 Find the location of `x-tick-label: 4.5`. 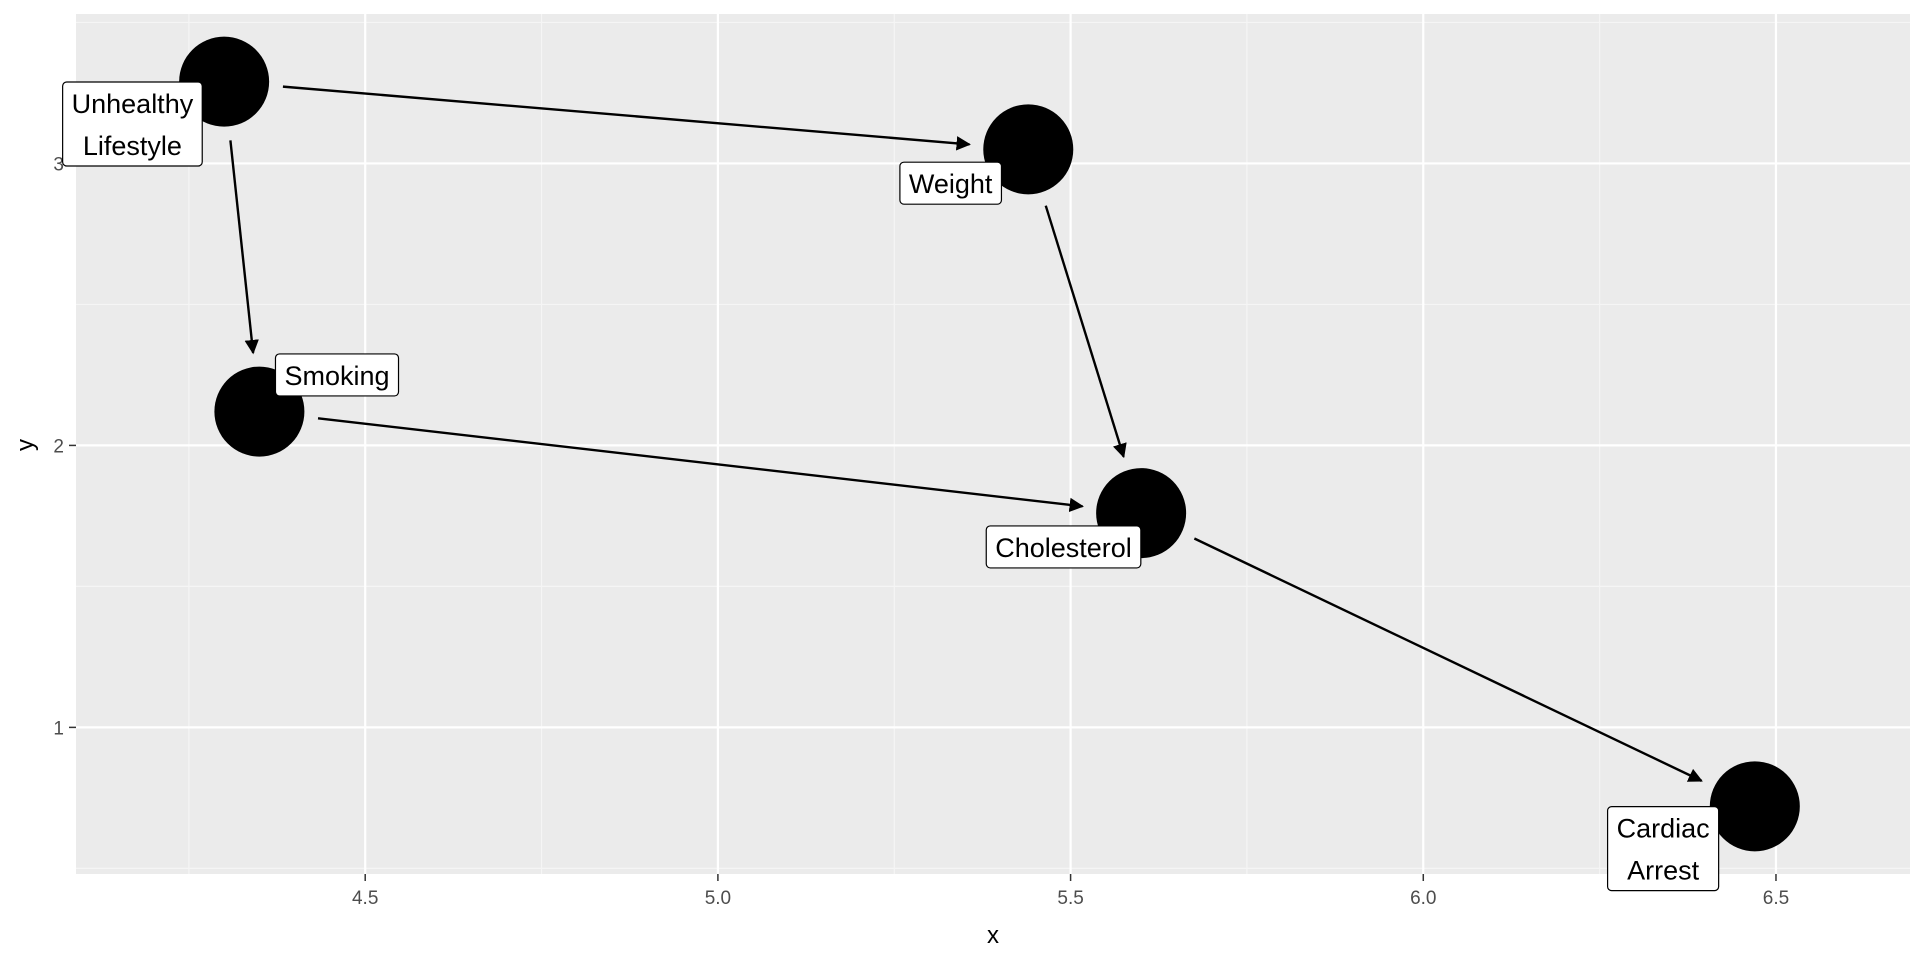

x-tick-label: 4.5 is located at coordinates (365, 898).